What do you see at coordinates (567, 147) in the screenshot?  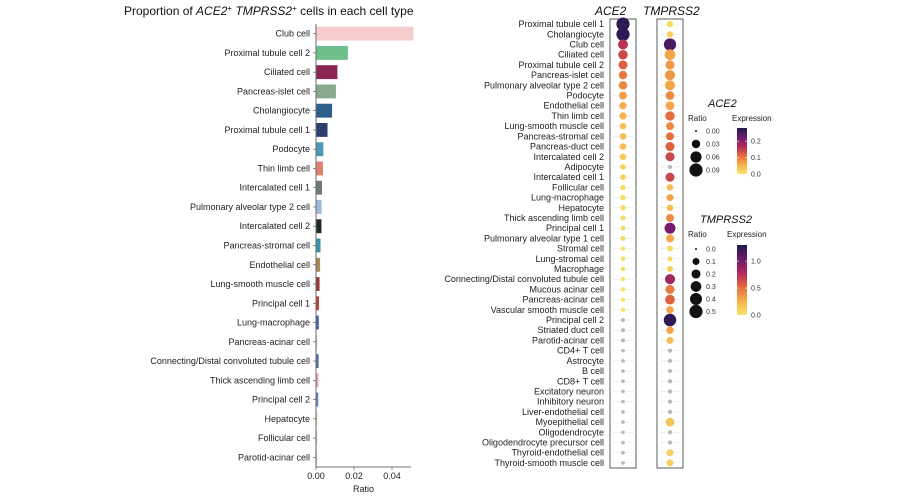 I see `dot-row-label: Pancreas-duct cell` at bounding box center [567, 147].